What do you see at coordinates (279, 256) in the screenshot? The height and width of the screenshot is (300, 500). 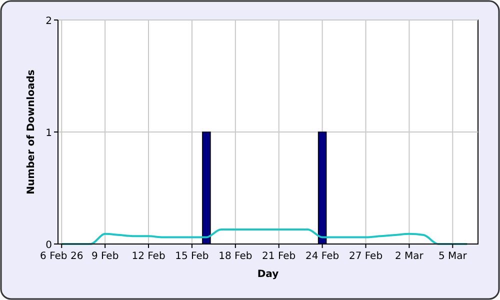 I see `x-tick-label: 21 Feb` at bounding box center [279, 256].